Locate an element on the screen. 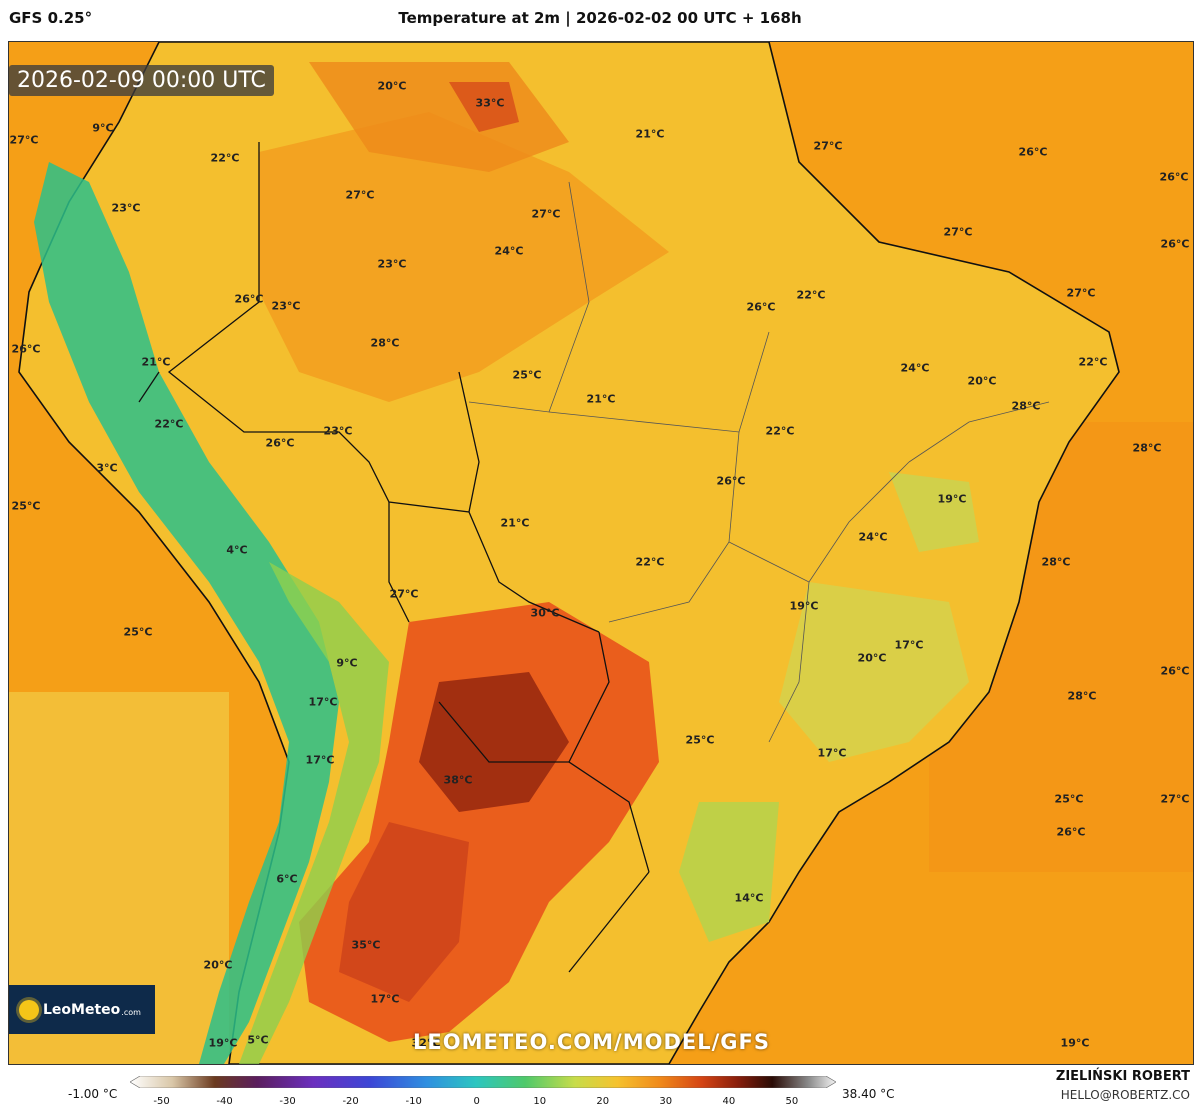 This screenshot has height=1108, width=1200. temperature-label: 5°C is located at coordinates (258, 1040).